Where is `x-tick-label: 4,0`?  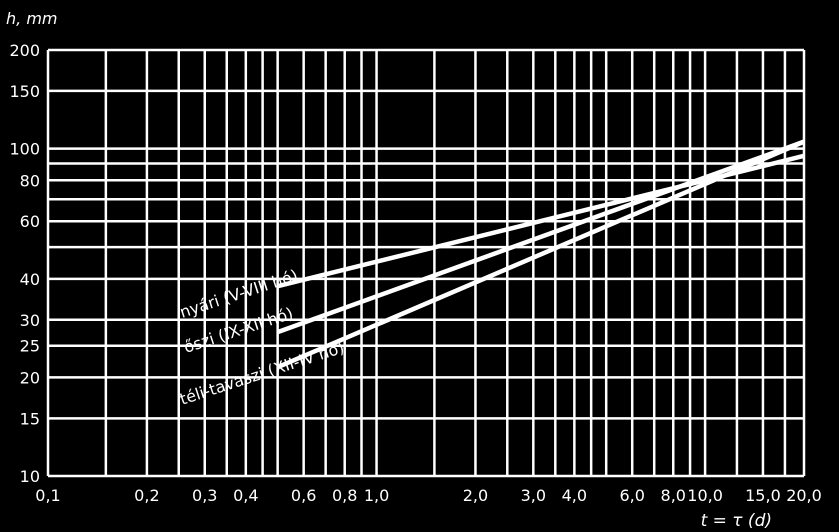 x-tick-label: 4,0 is located at coordinates (574, 495).